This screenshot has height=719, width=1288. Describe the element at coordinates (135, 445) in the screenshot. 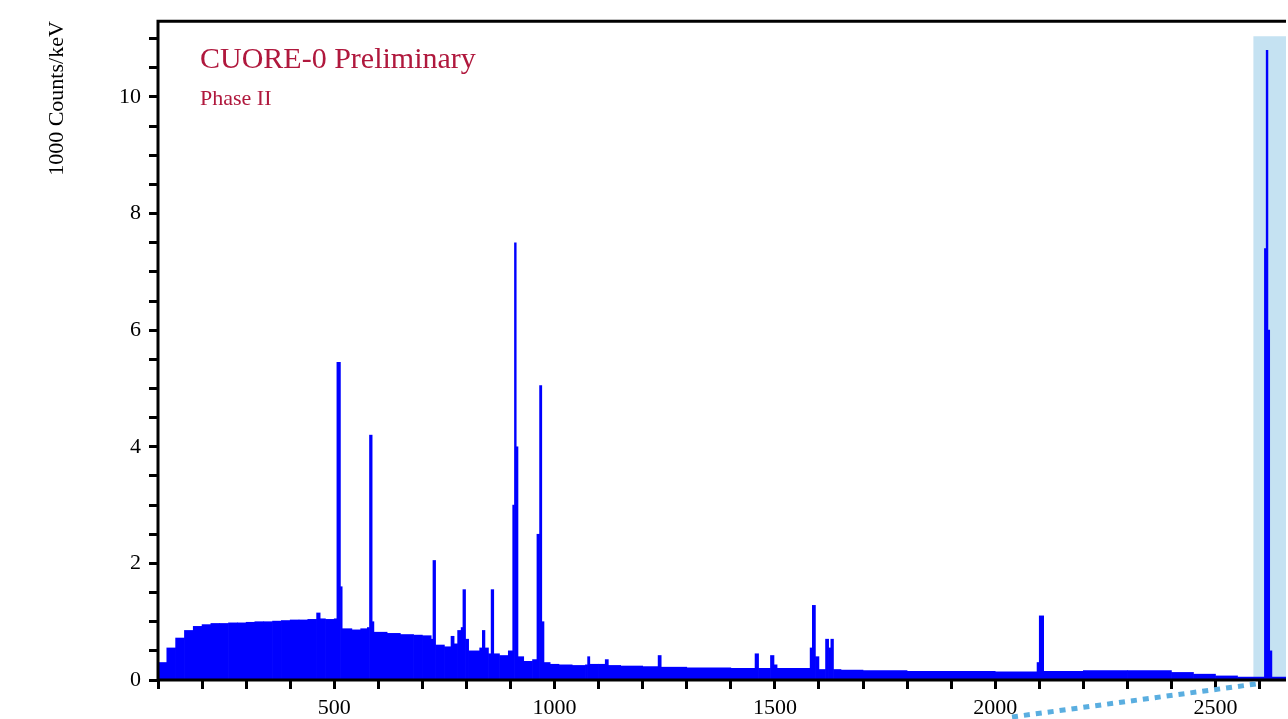

I see `y-tick-label: 4` at that location.